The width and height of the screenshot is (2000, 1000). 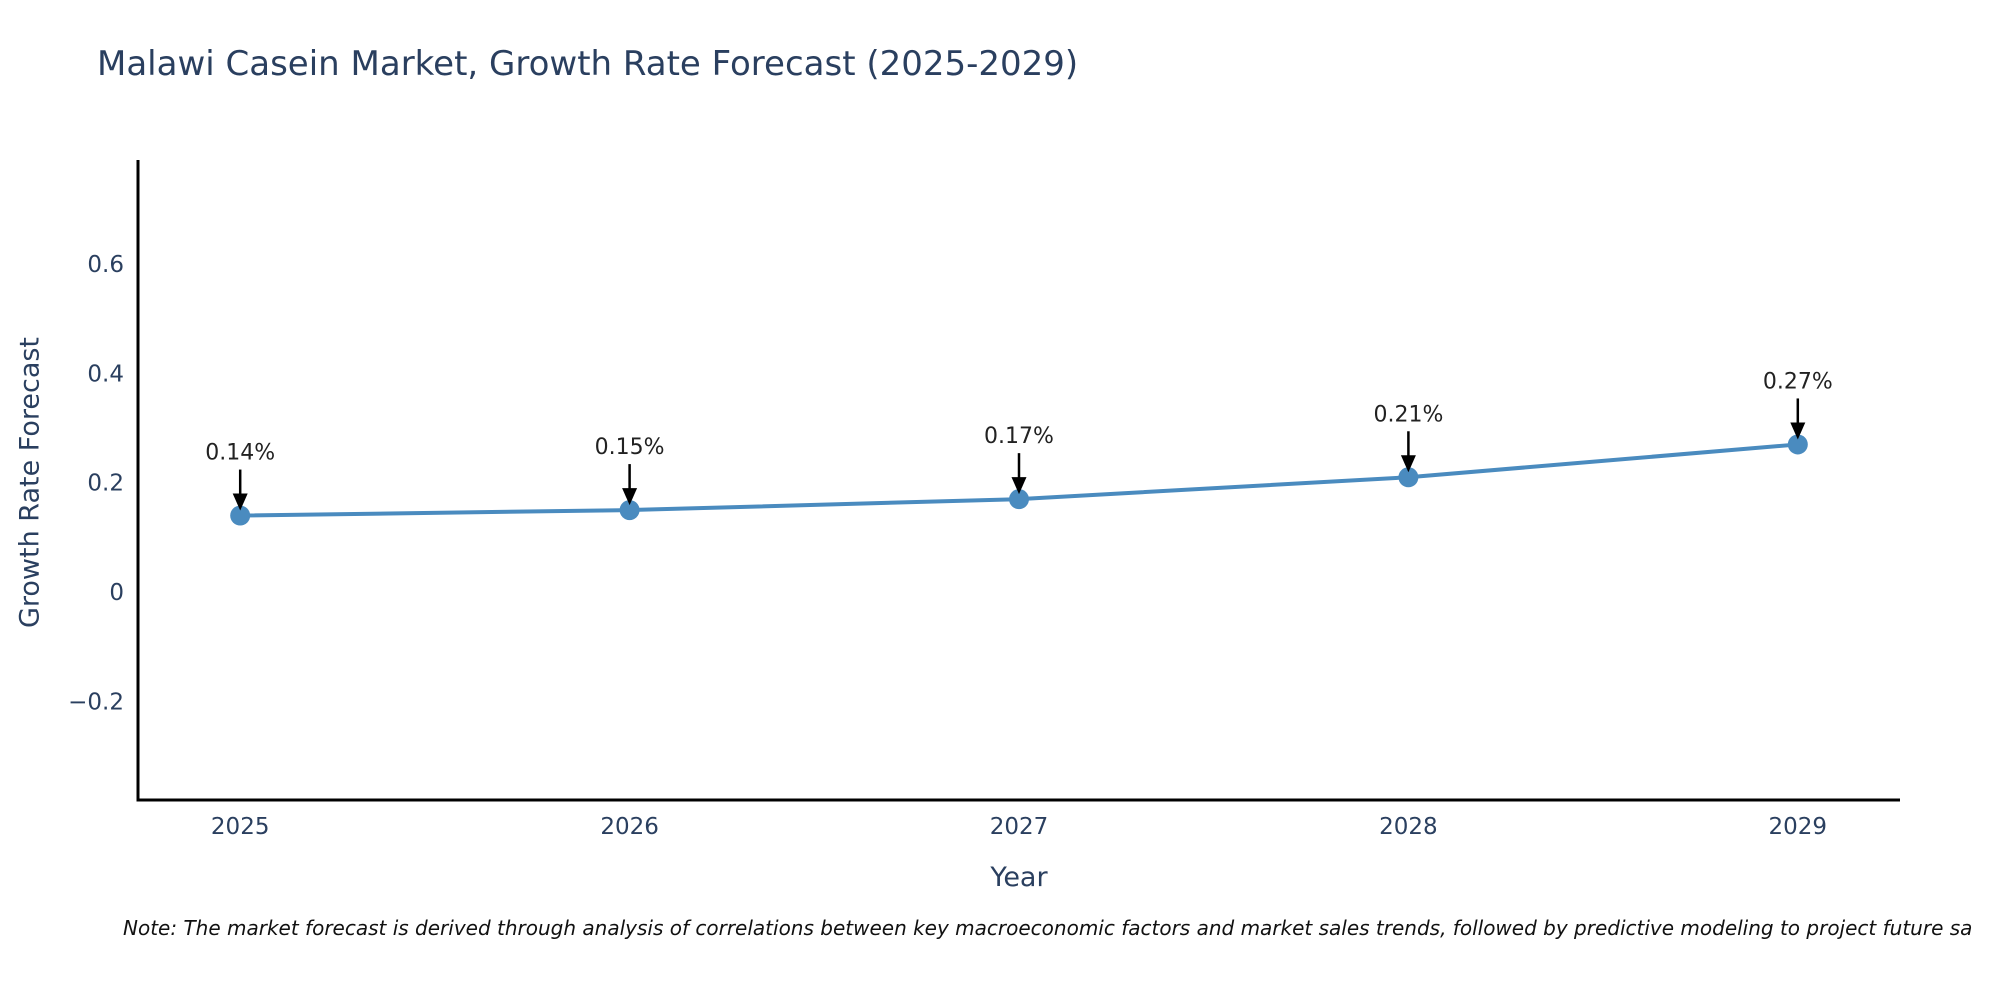 What do you see at coordinates (30, 482) in the screenshot?
I see `y-axis-title: Growth Rate Forecast` at bounding box center [30, 482].